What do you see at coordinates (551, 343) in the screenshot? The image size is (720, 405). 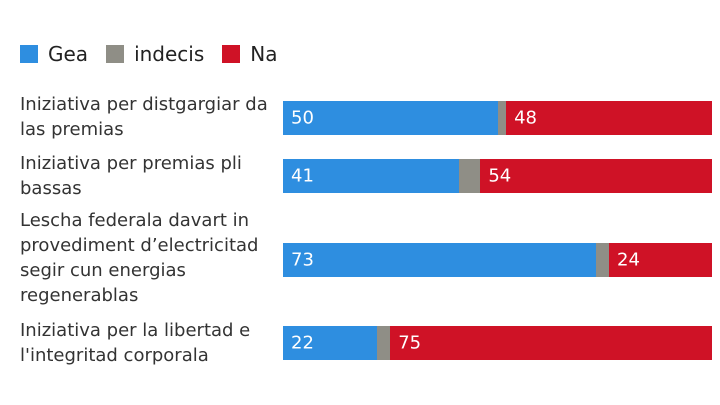 I see `bar-segment-na: 75` at bounding box center [551, 343].